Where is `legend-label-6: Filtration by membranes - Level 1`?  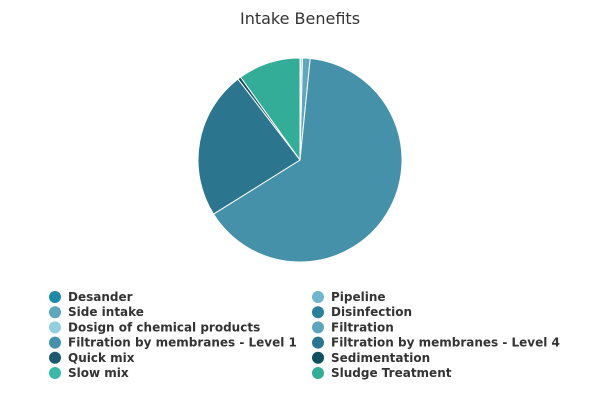
legend-label-6: Filtration by membranes - Level 1 is located at coordinates (182, 343).